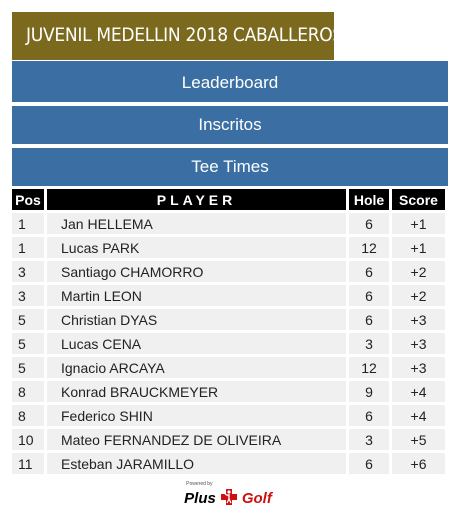  What do you see at coordinates (230, 167) in the screenshot?
I see `tee-times-button: Tee Times` at bounding box center [230, 167].